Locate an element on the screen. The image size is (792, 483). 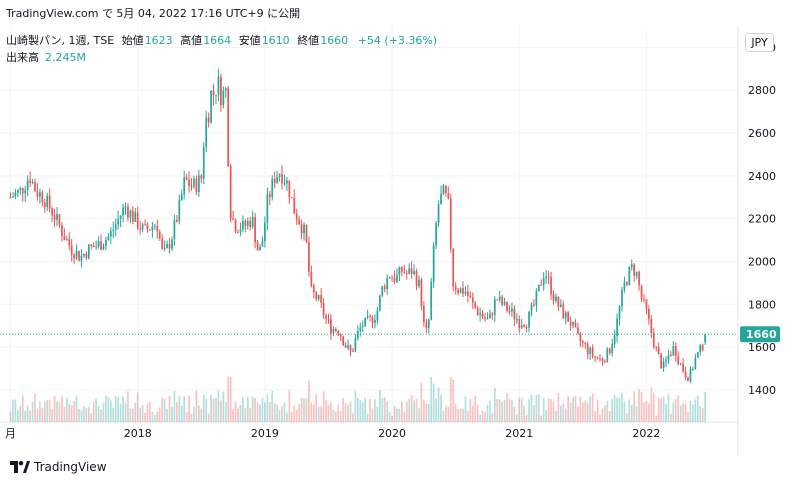
y-tick-label: 2000 is located at coordinates (762, 261).